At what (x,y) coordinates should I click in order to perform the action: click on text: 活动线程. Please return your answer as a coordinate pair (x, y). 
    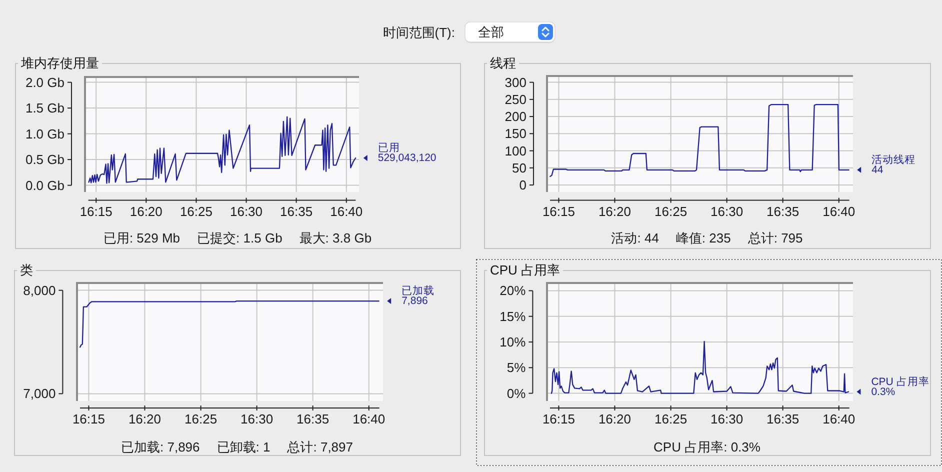
    Looking at the image, I should click on (894, 159).